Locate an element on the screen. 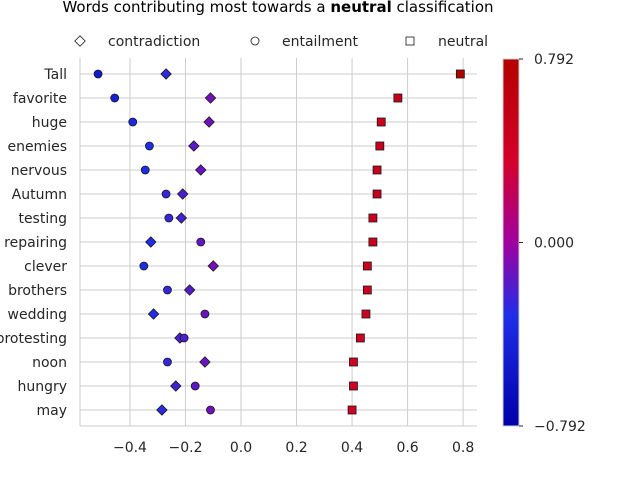 The image size is (640, 480). chart-title-bold: neutral is located at coordinates (360, 8).